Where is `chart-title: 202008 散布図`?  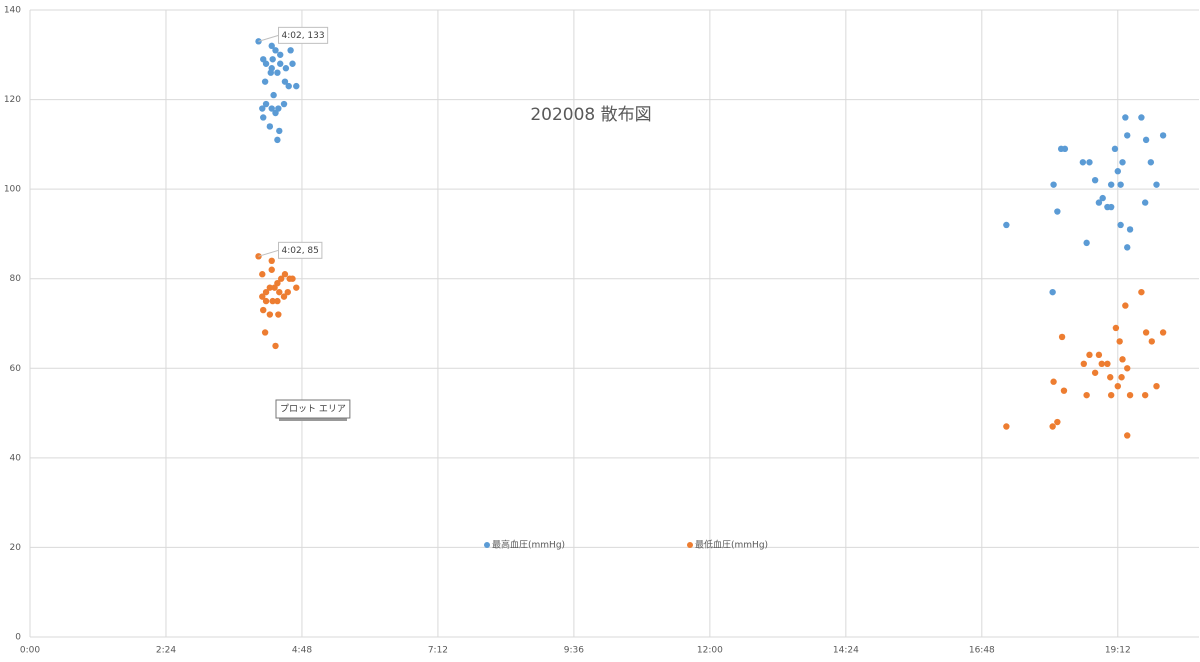
chart-title: 202008 散布図 is located at coordinates (590, 115).